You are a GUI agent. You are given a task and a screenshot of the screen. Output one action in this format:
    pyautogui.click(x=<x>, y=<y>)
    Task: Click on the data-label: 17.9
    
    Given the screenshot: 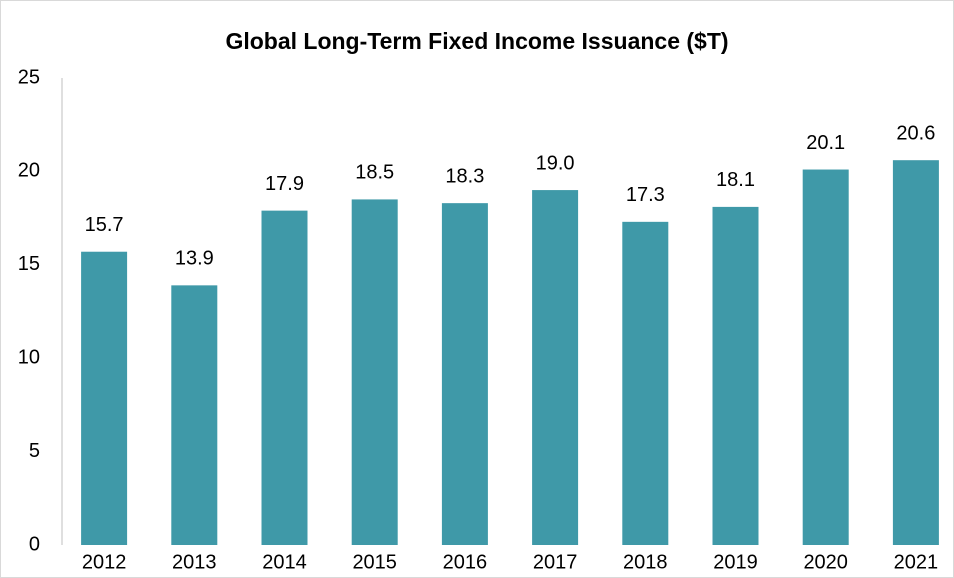 What is the action you would take?
    pyautogui.click(x=284, y=184)
    